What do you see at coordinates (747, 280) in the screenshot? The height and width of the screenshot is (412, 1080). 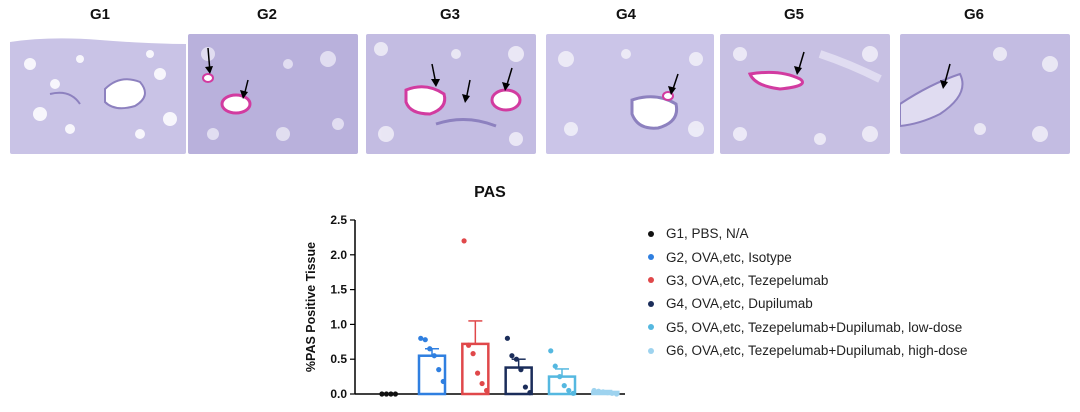 I see `legend-label-g3: G3, OVA,etc, Tezepelumab` at bounding box center [747, 280].